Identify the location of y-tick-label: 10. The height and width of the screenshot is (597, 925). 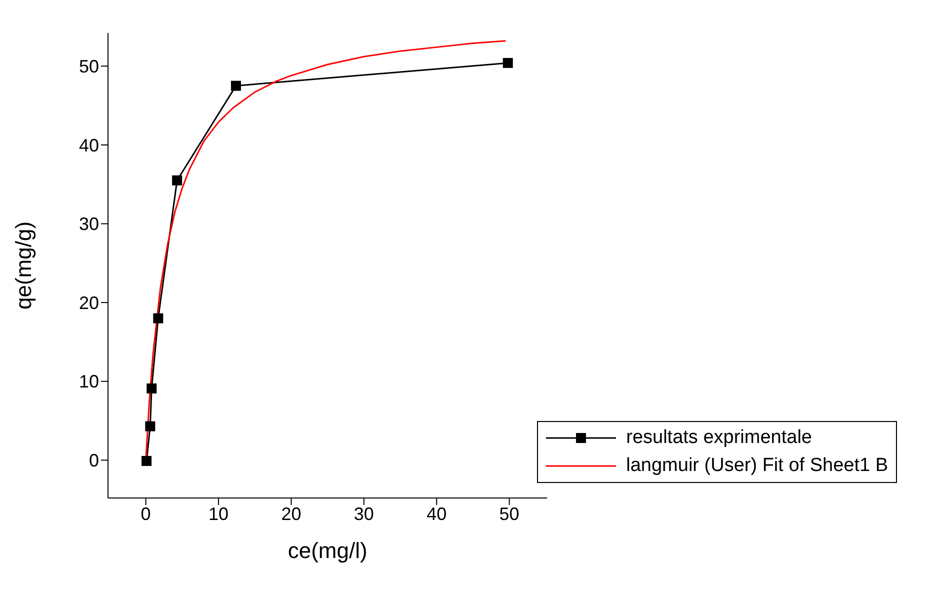
(88, 382).